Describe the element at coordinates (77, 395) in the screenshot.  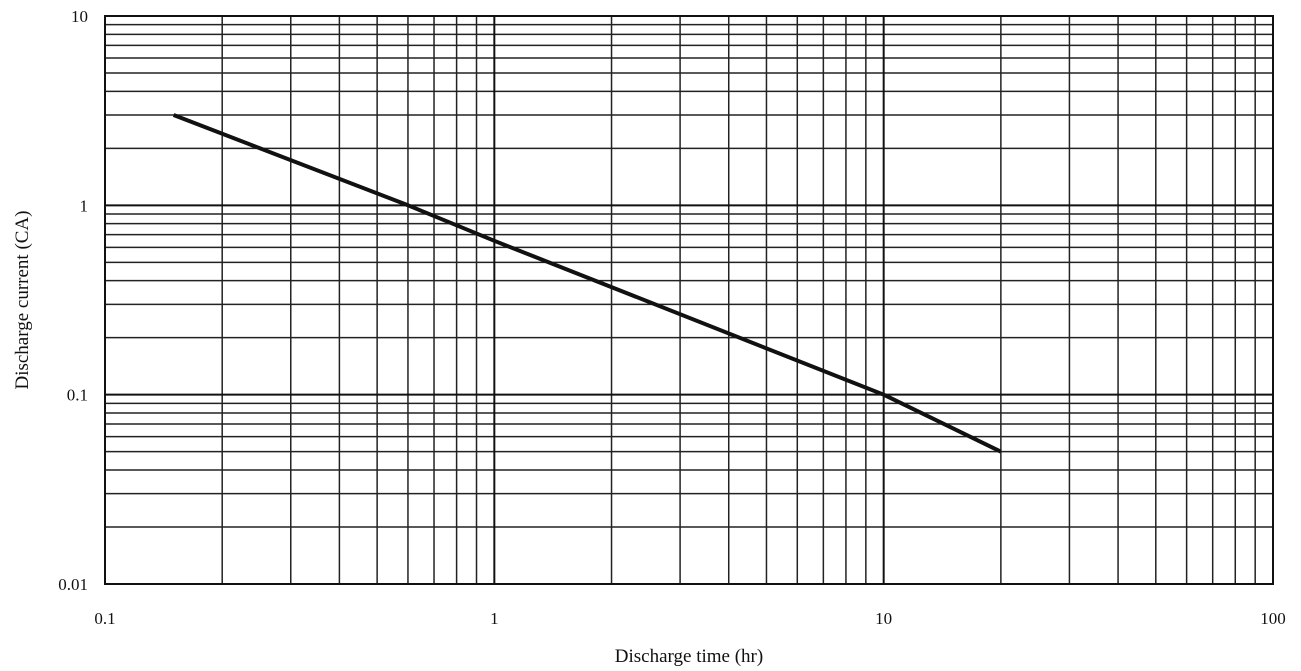
I see `y-tick-label: 0.1` at that location.